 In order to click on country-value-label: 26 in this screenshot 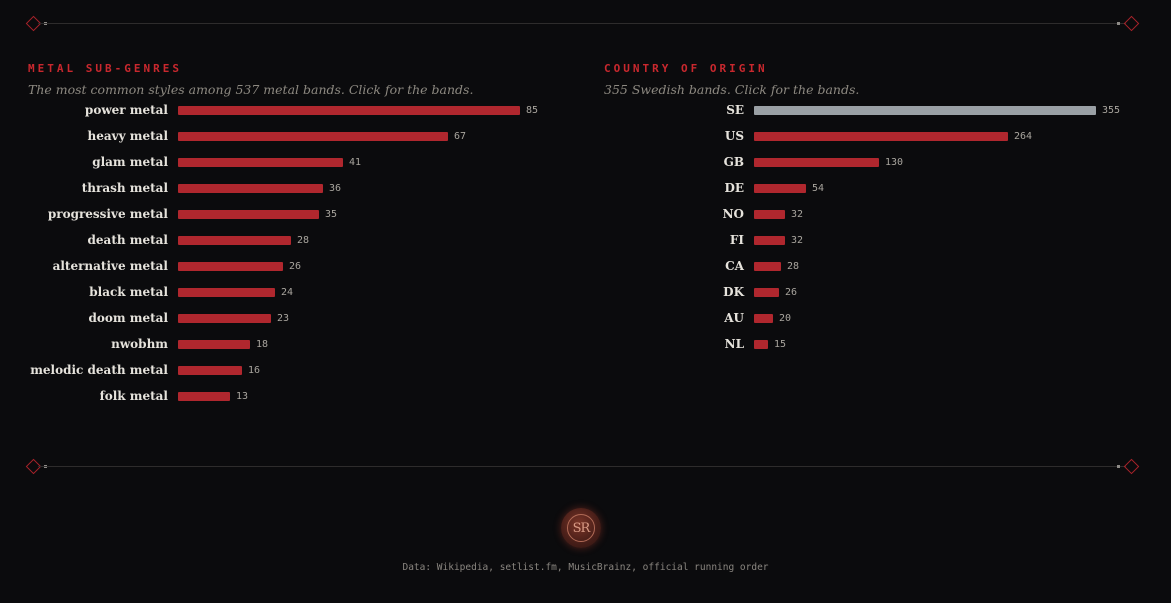, I will do `click(791, 292)`.